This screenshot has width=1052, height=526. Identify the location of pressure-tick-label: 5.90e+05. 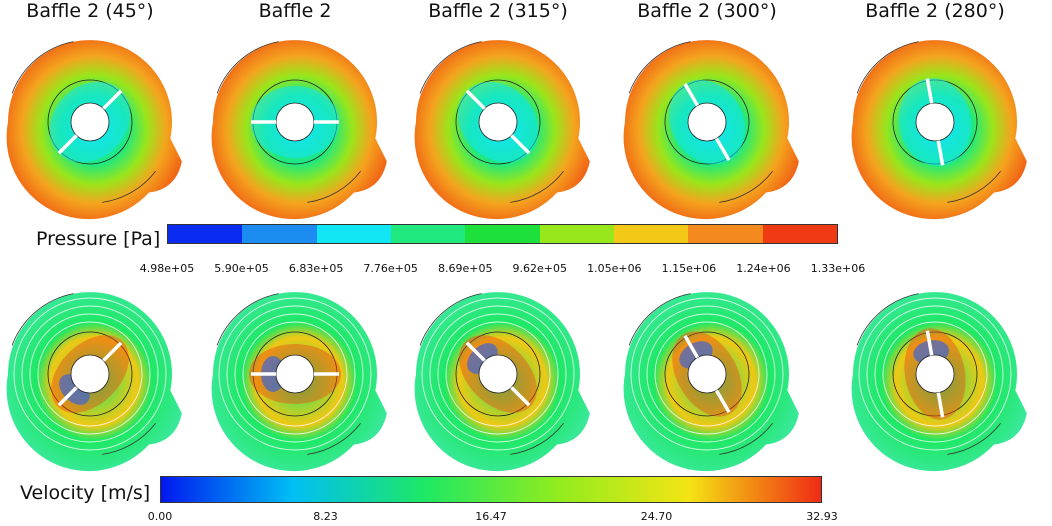
(241, 268).